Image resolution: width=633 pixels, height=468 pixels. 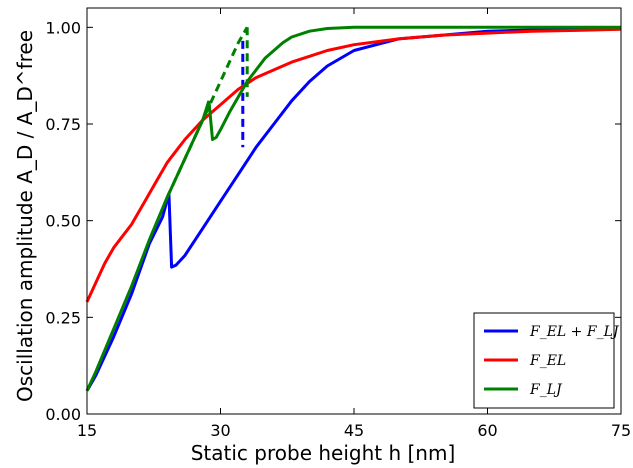 What do you see at coordinates (487, 430) in the screenshot?
I see `x-tick-label: 60` at bounding box center [487, 430].